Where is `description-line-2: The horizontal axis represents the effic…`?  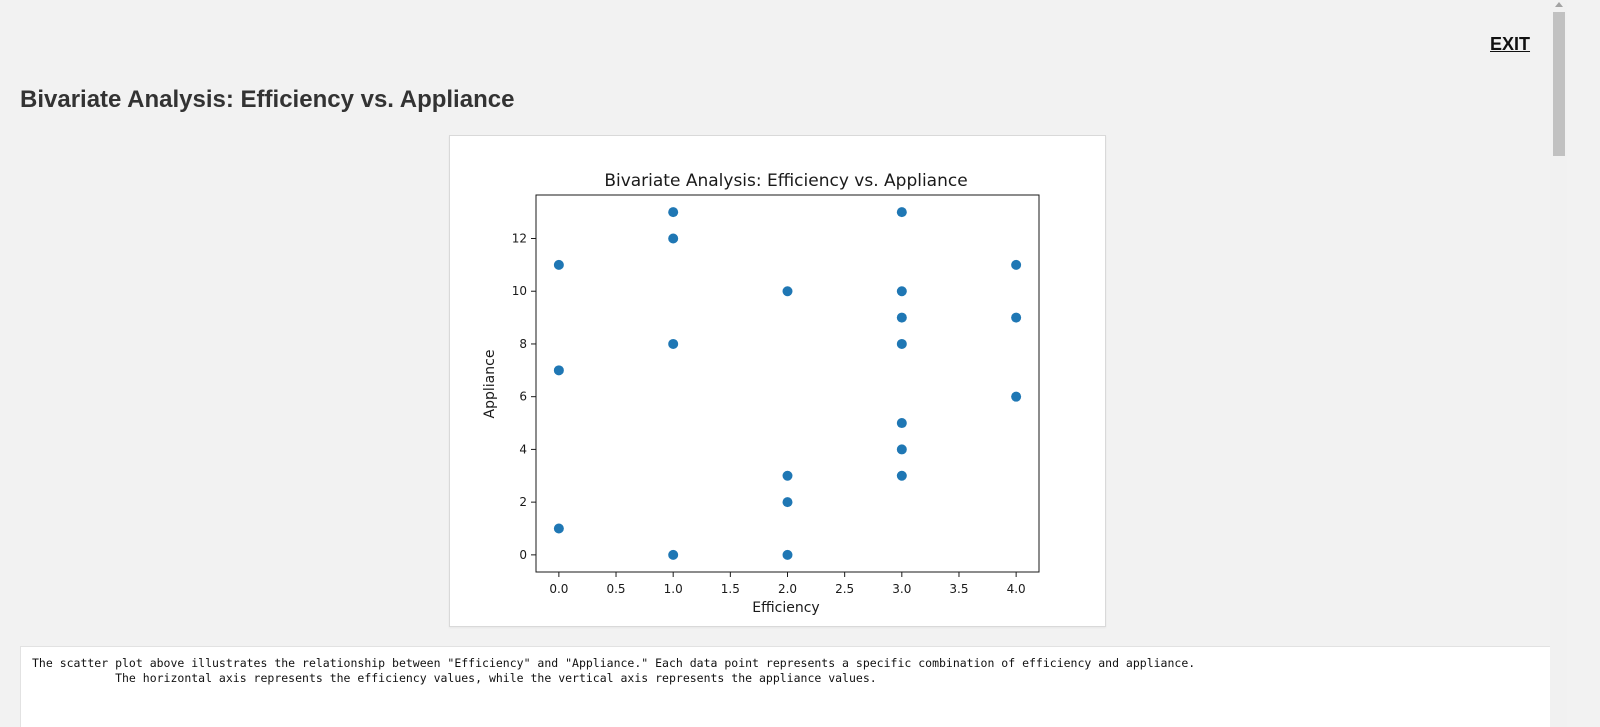
description-line-2: The horizontal axis represents the effic… is located at coordinates (454, 678).